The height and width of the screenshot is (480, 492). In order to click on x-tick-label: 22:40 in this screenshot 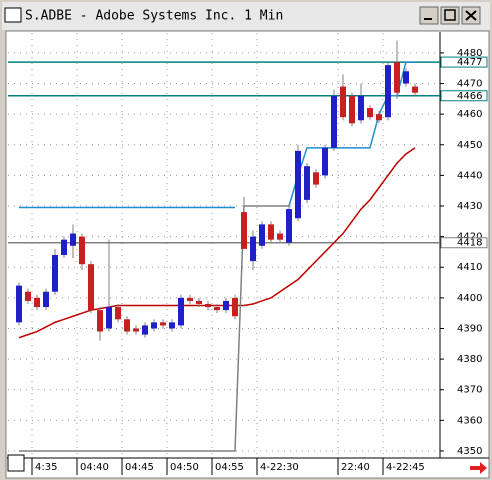, I will do `click(355, 467)`.